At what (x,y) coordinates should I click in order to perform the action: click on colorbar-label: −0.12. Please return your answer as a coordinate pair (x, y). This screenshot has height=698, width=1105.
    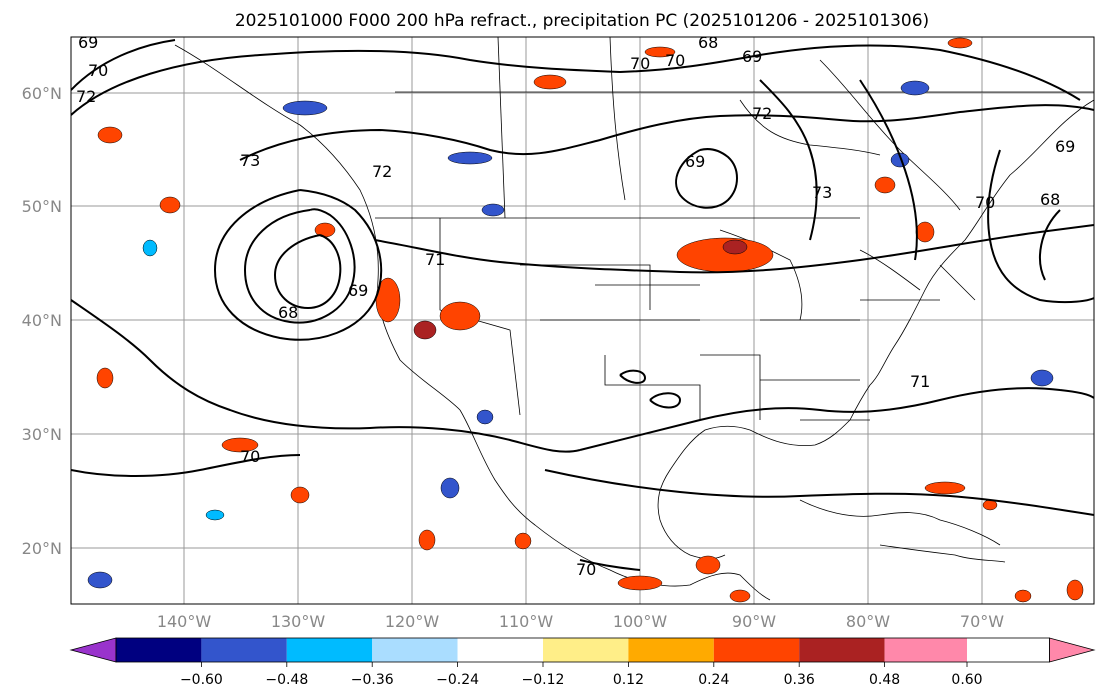
    Looking at the image, I should click on (543, 680).